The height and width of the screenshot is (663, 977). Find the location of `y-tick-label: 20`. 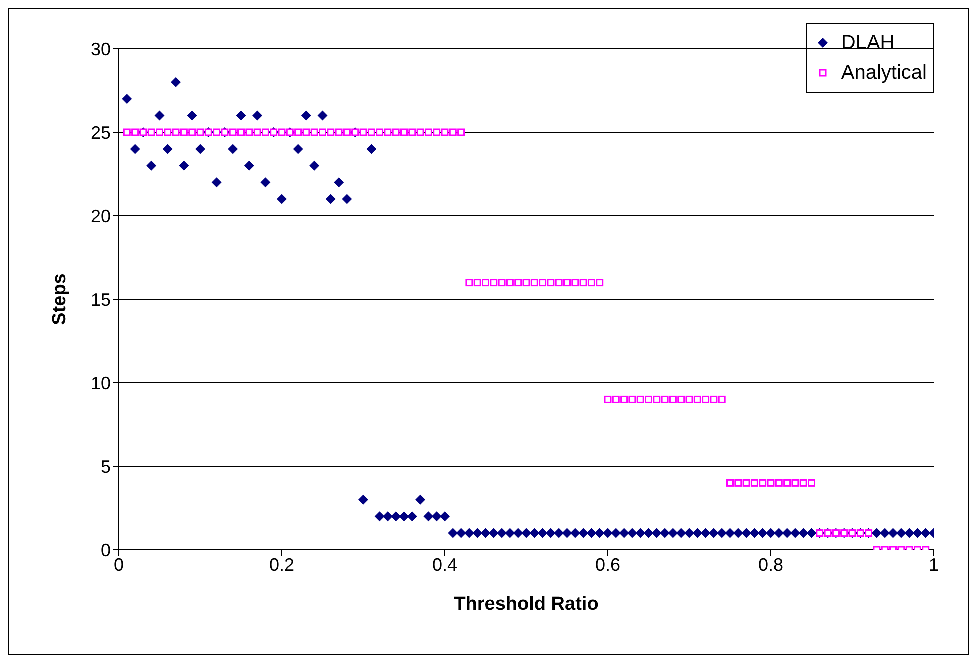

y-tick-label: 20 is located at coordinates (100, 216).